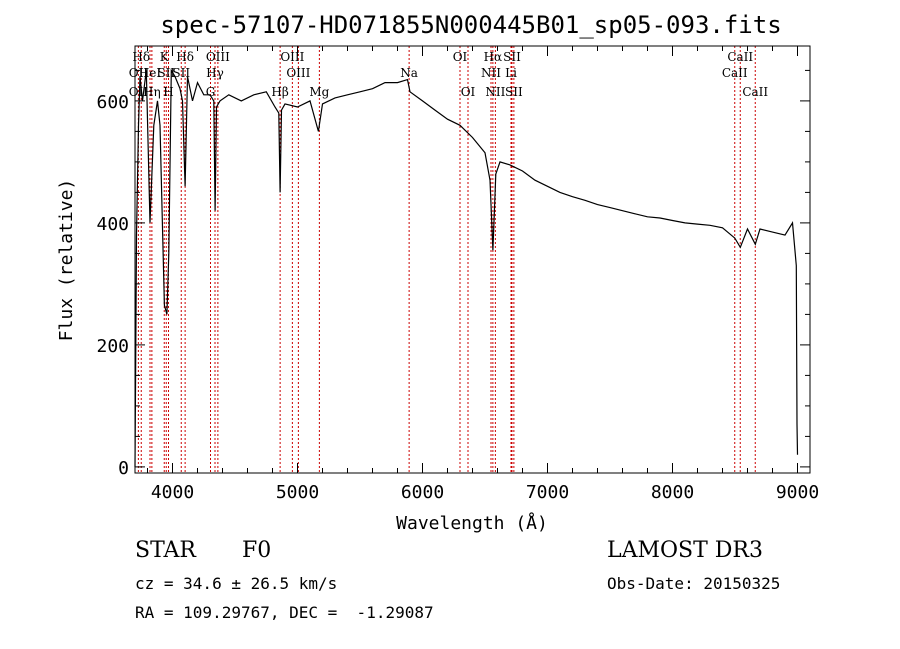 The width and height of the screenshot is (900, 649). I want to click on line-id-label: Hβ, so click(279, 92).